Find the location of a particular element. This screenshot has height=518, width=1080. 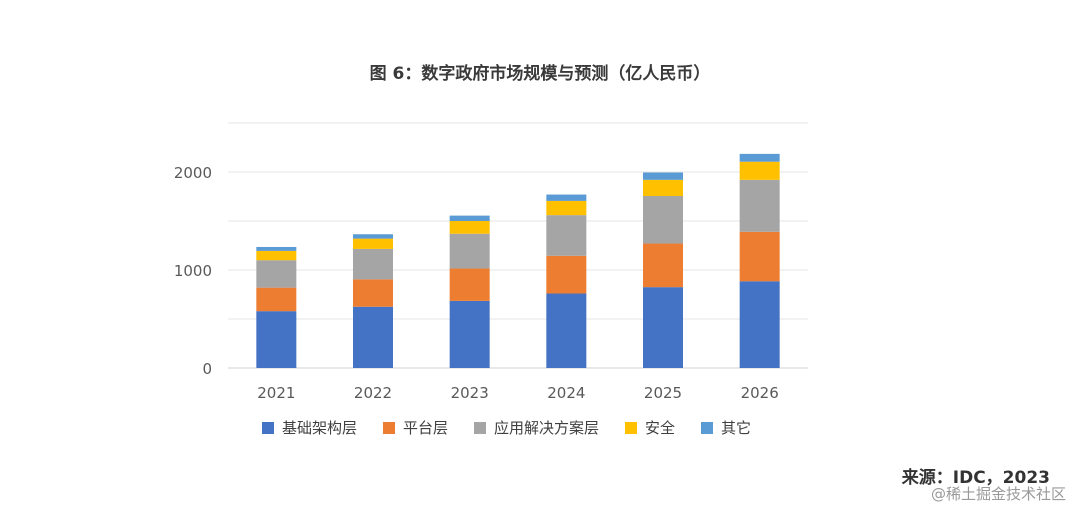

x-tick-label: 2022 is located at coordinates (373, 393).